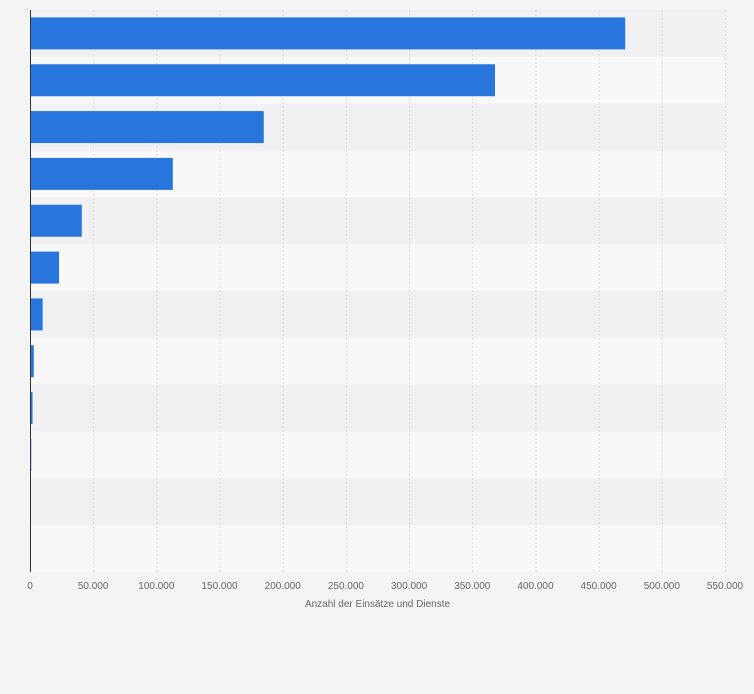 This screenshot has width=754, height=694. Describe the element at coordinates (535, 586) in the screenshot. I see `x-tick-label: 400.000` at that location.